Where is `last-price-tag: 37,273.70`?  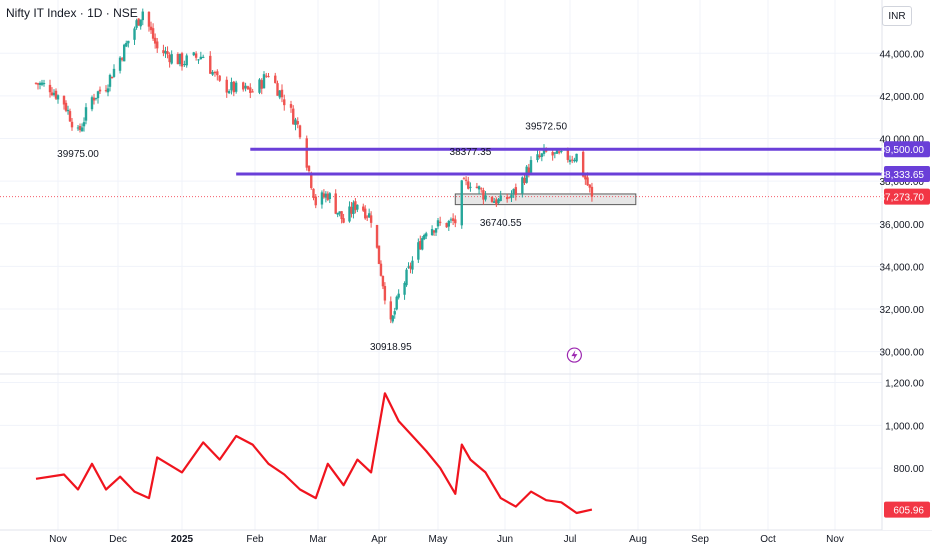
last-price-tag: 37,273.70 is located at coordinates (905, 196).